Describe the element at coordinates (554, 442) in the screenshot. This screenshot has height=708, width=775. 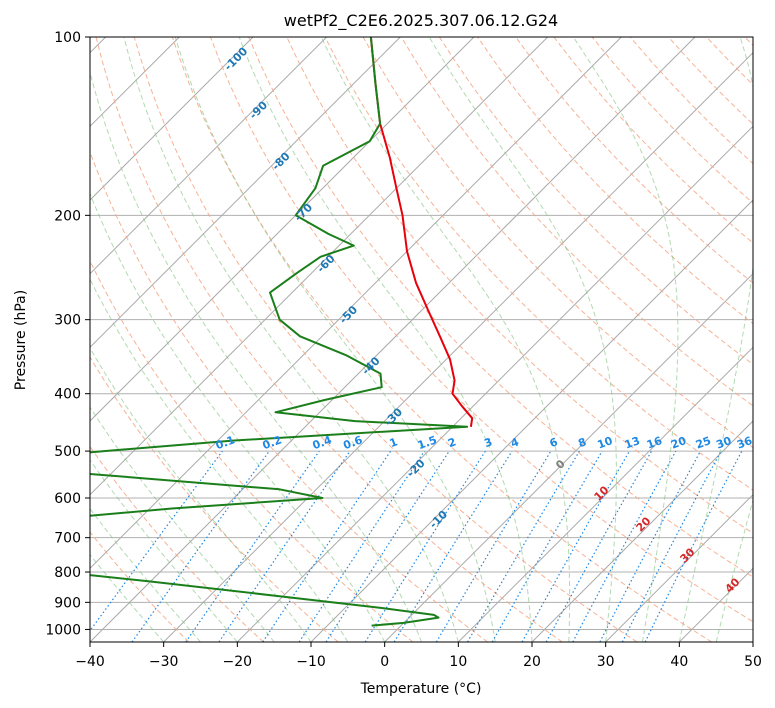
I see `mixing-ratio-label: 6` at that location.